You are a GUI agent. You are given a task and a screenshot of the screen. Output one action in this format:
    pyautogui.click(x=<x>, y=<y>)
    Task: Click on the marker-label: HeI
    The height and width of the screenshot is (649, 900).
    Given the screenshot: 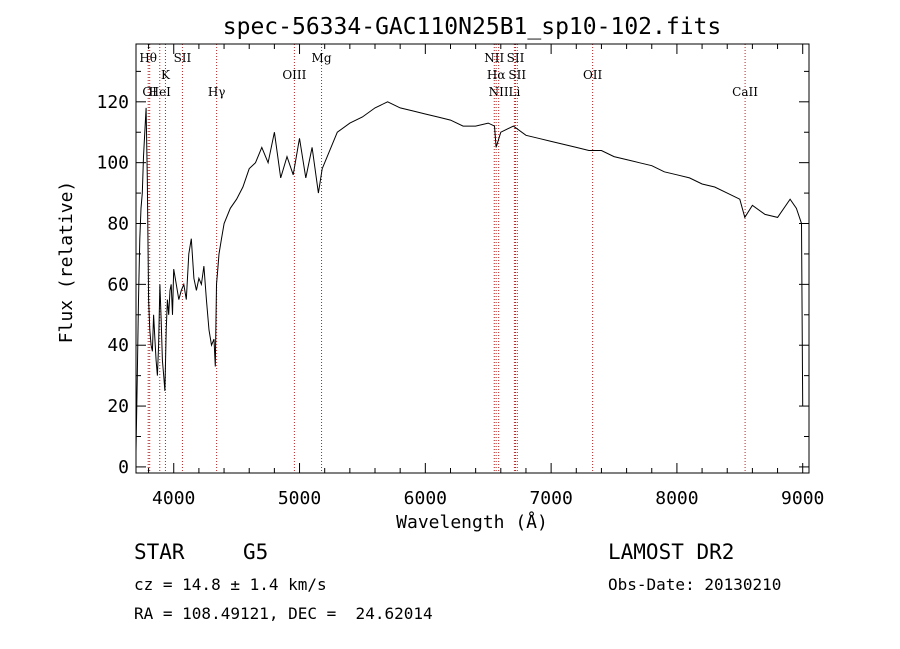 What is the action you would take?
    pyautogui.click(x=160, y=92)
    